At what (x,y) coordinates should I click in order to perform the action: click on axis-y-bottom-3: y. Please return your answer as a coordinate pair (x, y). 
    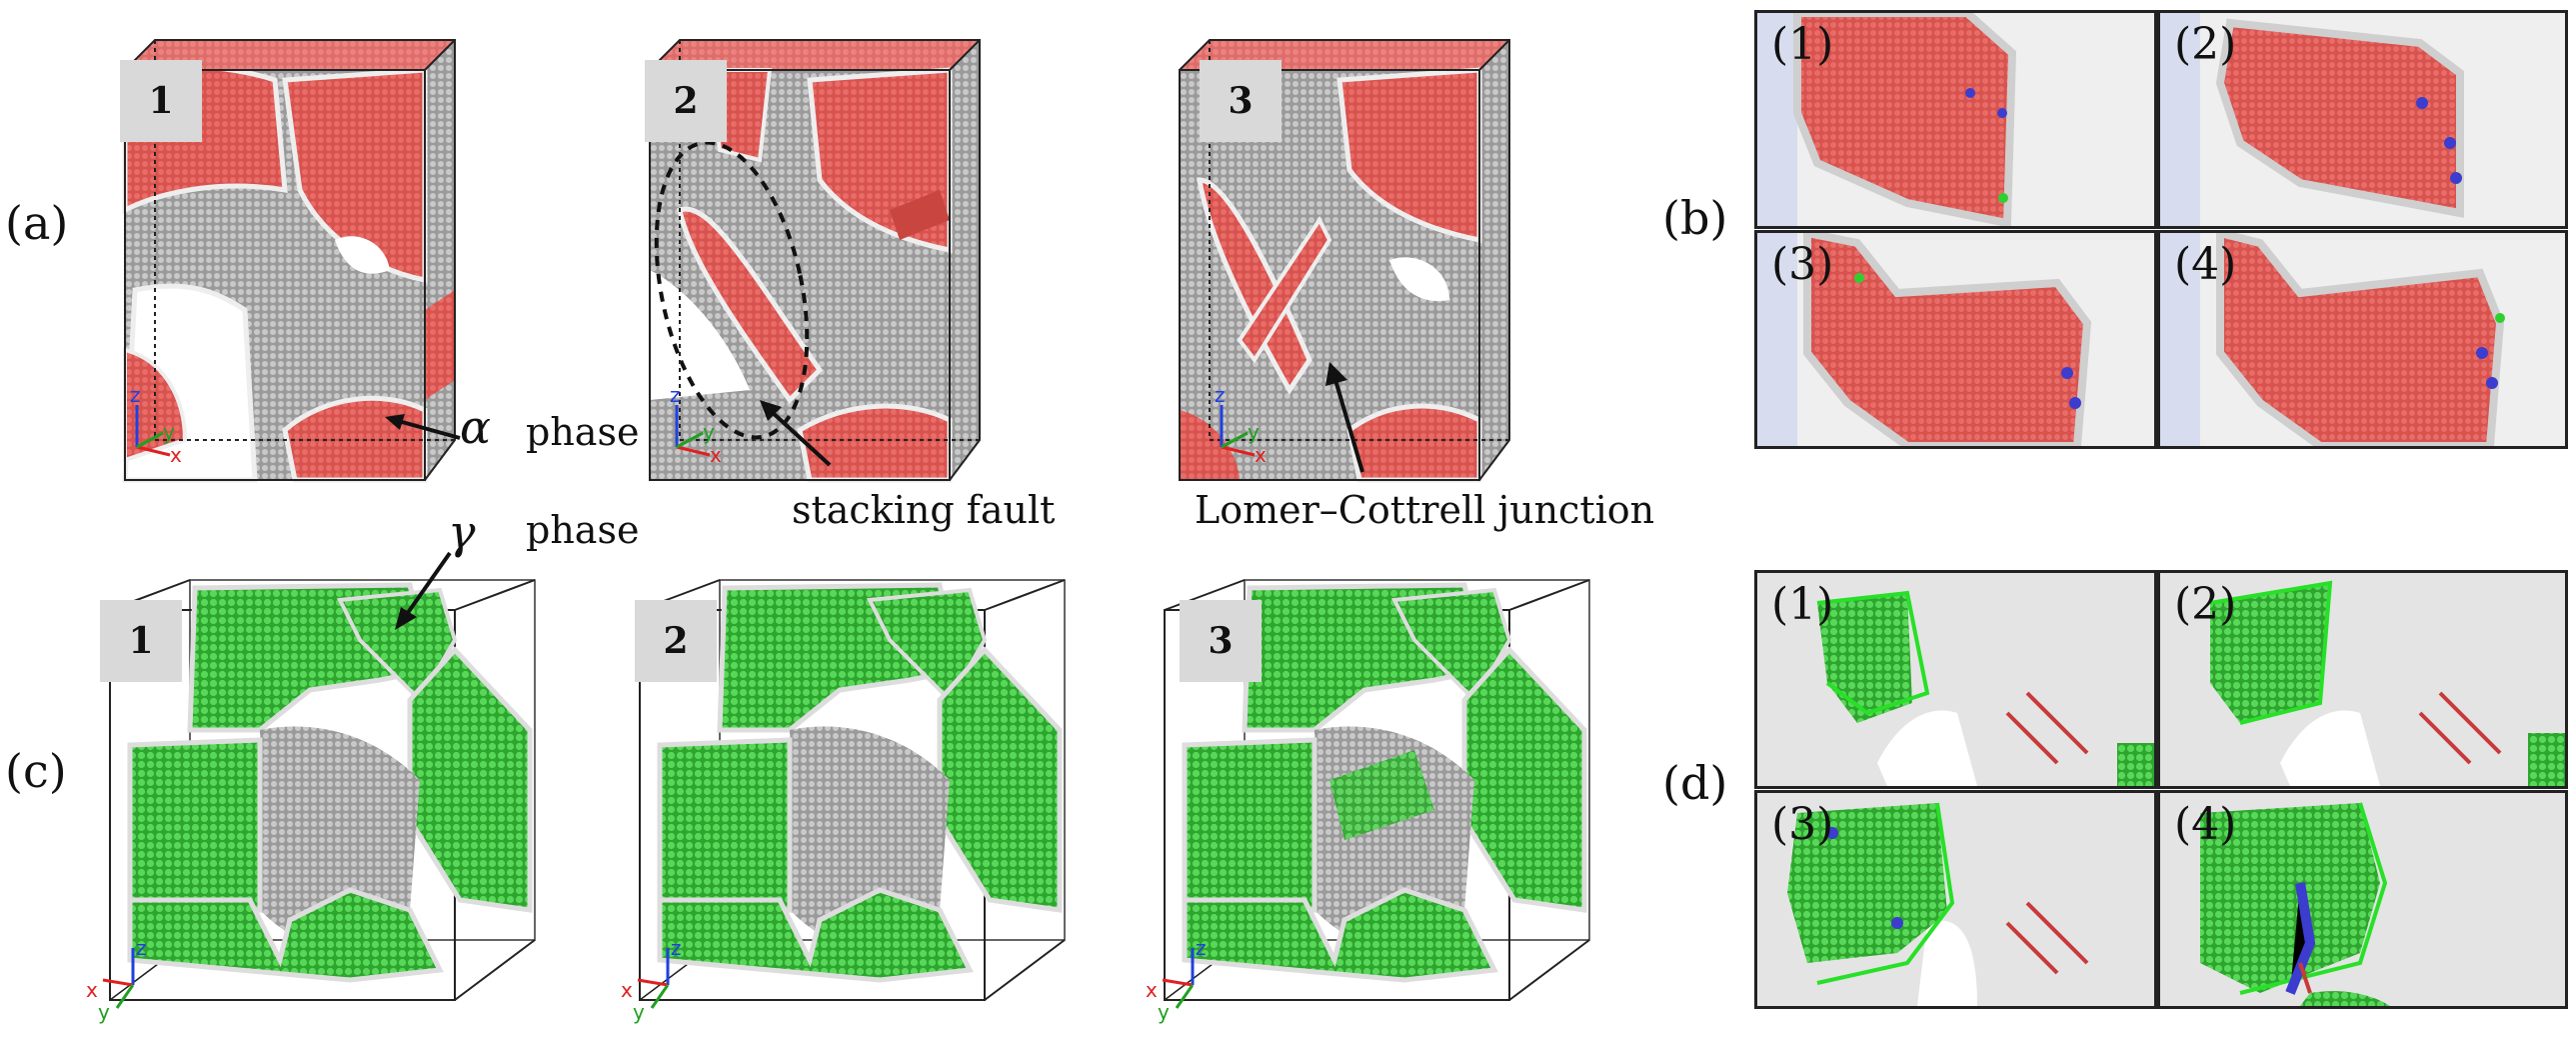
    Looking at the image, I should click on (1164, 1012).